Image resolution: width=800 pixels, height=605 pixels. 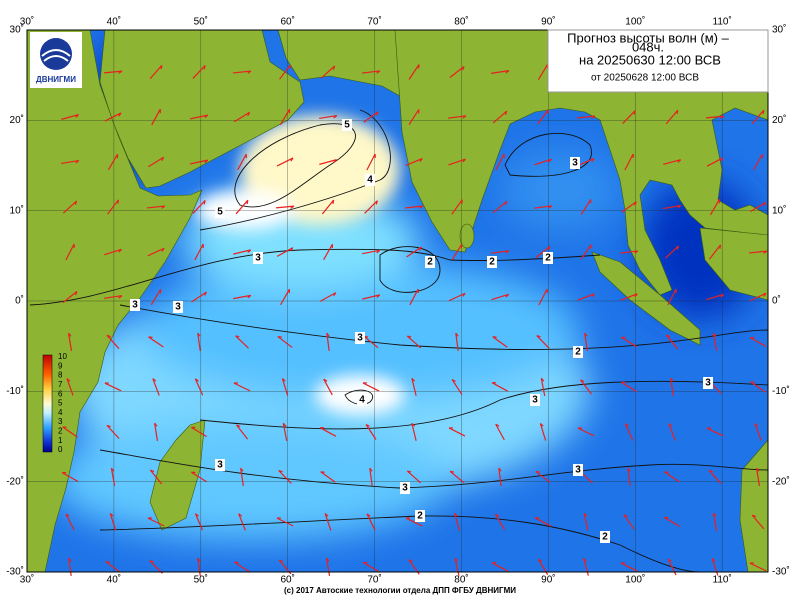 What do you see at coordinates (722, 22) in the screenshot?
I see `lon-label-top: 110˚` at bounding box center [722, 22].